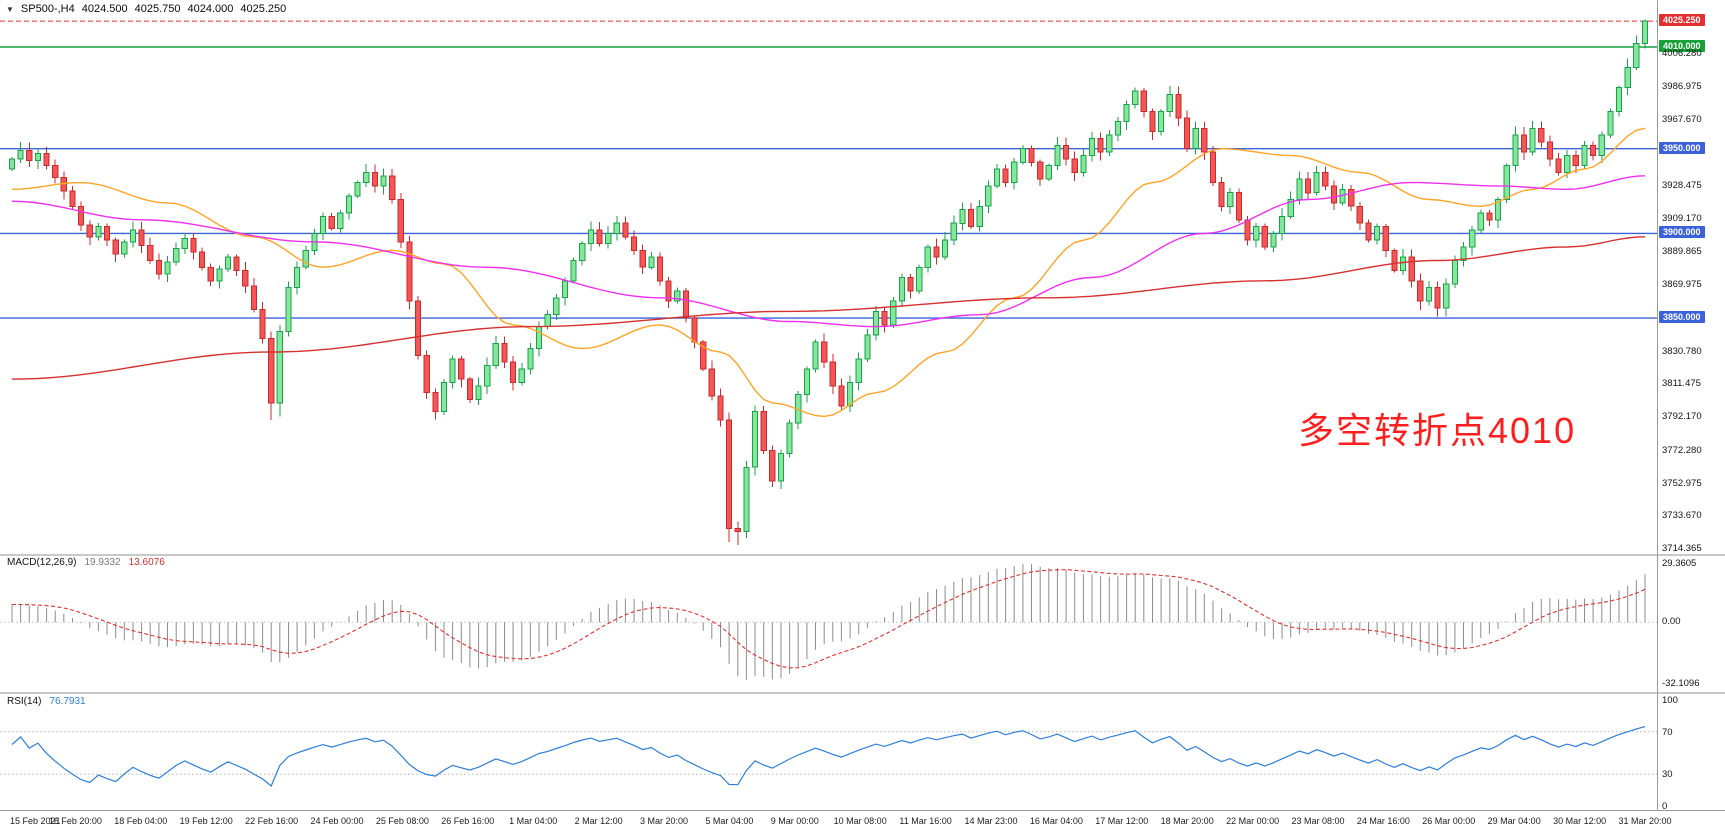 This screenshot has height=833, width=1725. Describe the element at coordinates (1667, 732) in the screenshot. I see `rsi-tick-label: 70` at that location.